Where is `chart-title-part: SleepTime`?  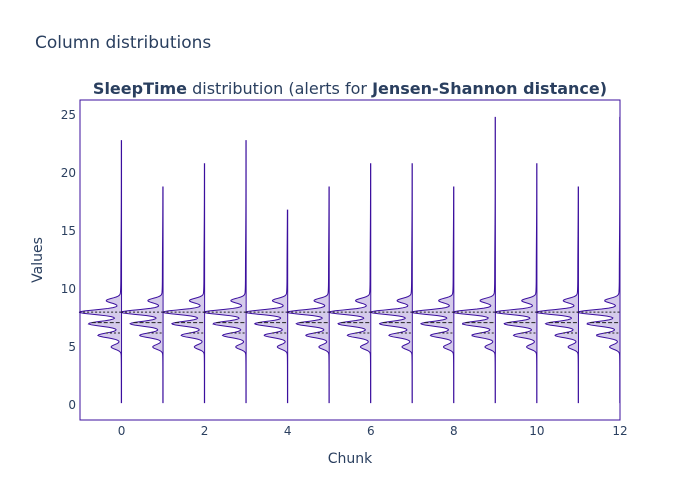
chart-title-part: SleepTime is located at coordinates (140, 88).